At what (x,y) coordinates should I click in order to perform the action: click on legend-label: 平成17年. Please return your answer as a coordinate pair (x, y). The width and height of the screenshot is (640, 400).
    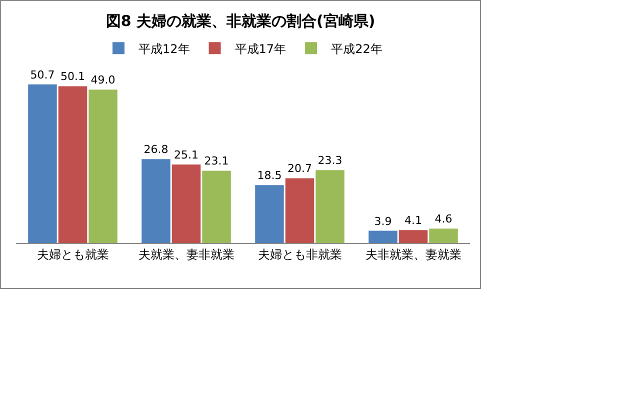
    Looking at the image, I should click on (260, 49).